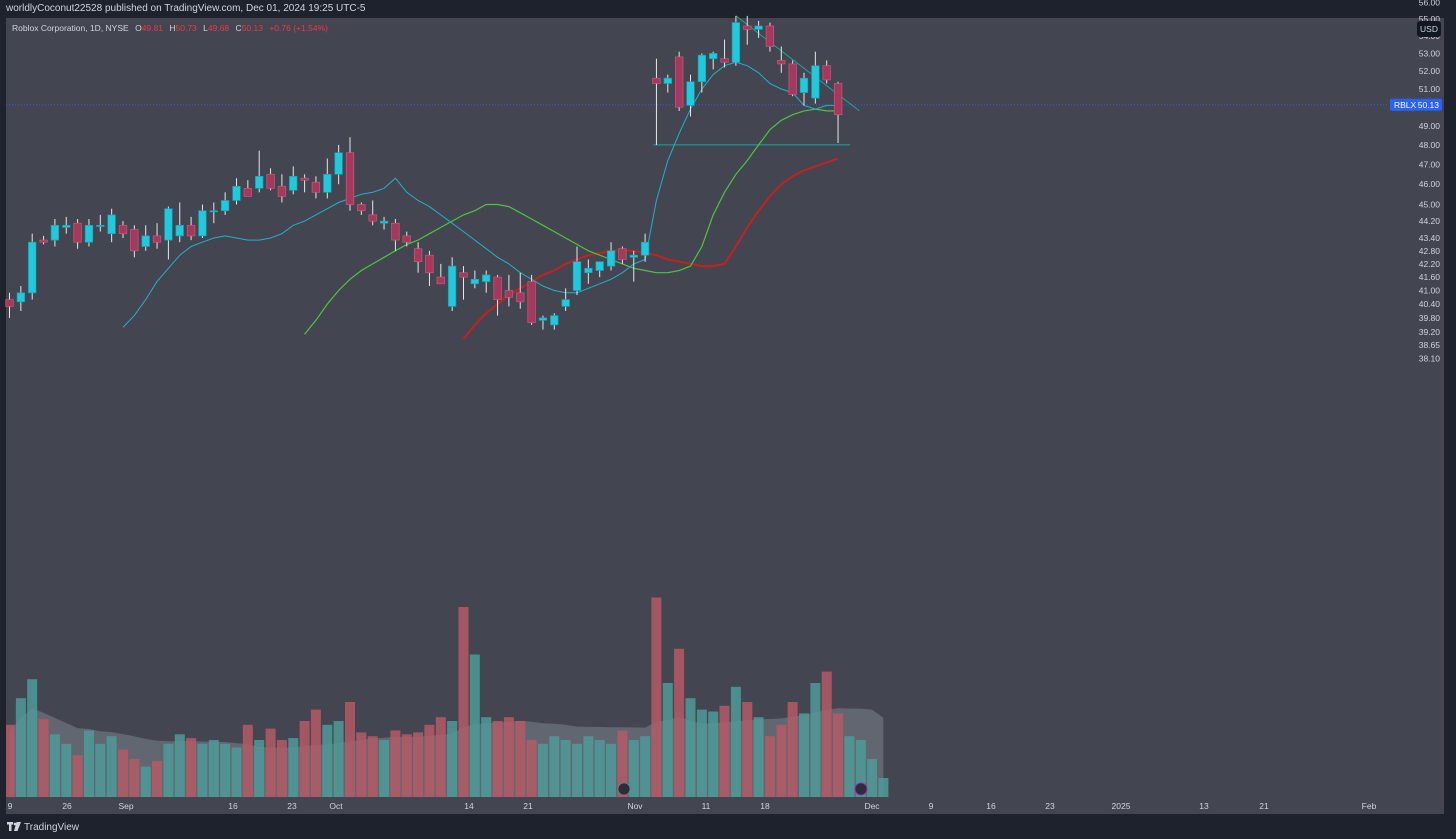 The height and width of the screenshot is (839, 1456). I want to click on time-tick-label: 13, so click(1204, 806).